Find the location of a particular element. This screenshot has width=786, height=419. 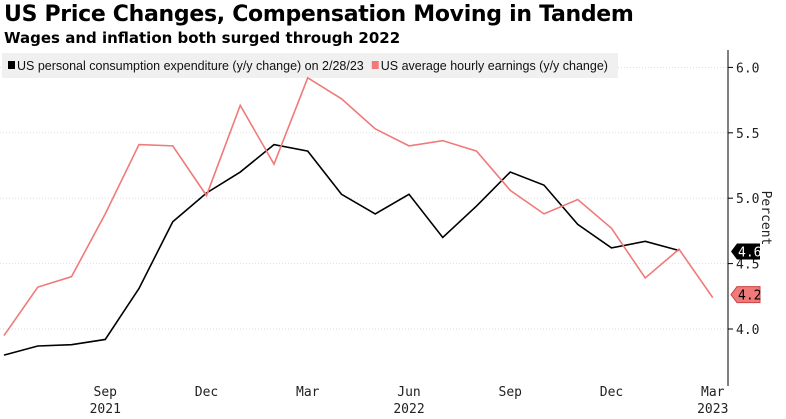

y-tick-label: 5.5 is located at coordinates (747, 134).